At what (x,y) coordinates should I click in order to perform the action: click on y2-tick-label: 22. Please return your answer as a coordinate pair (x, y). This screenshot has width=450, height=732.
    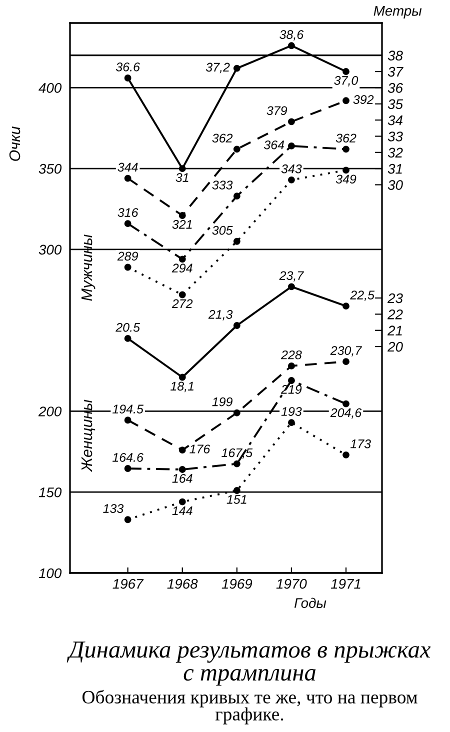
    Looking at the image, I should click on (395, 315).